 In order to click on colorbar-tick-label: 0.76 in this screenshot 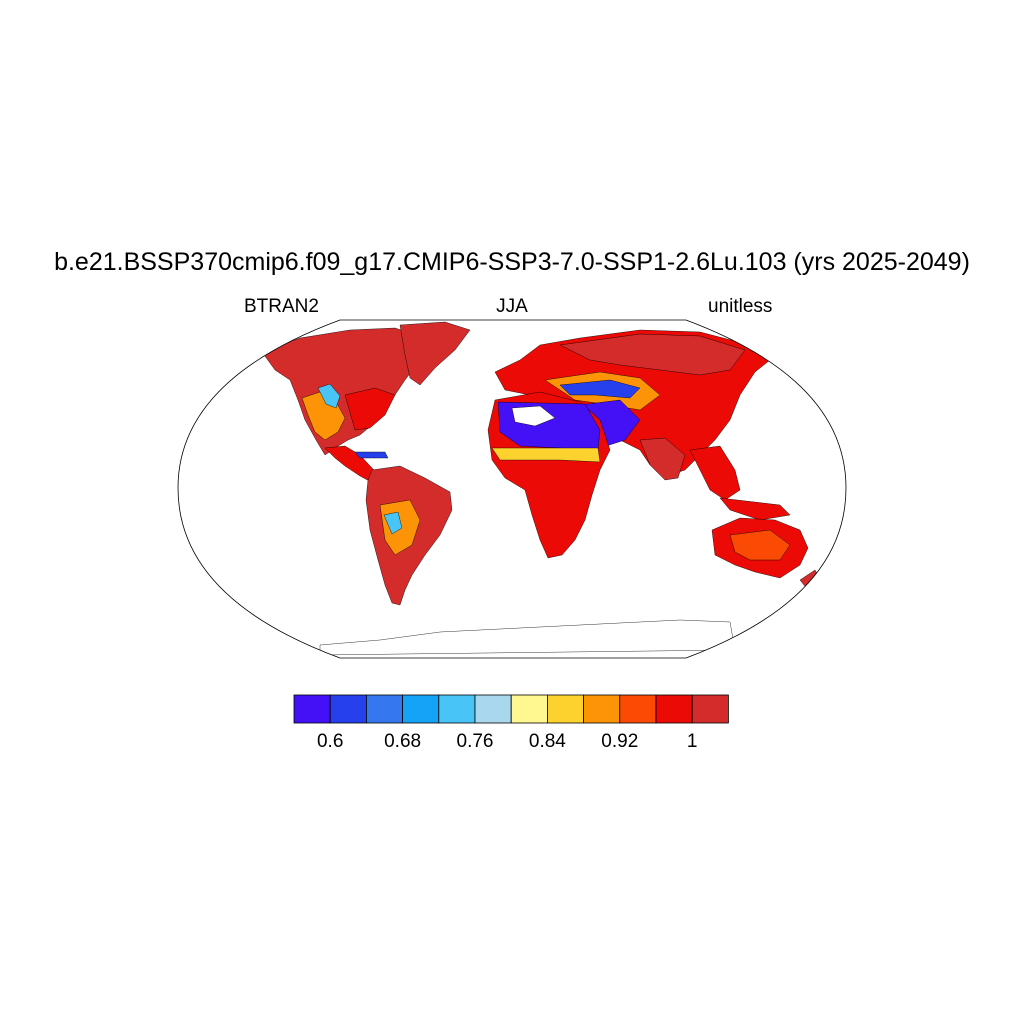, I will do `click(475, 741)`.